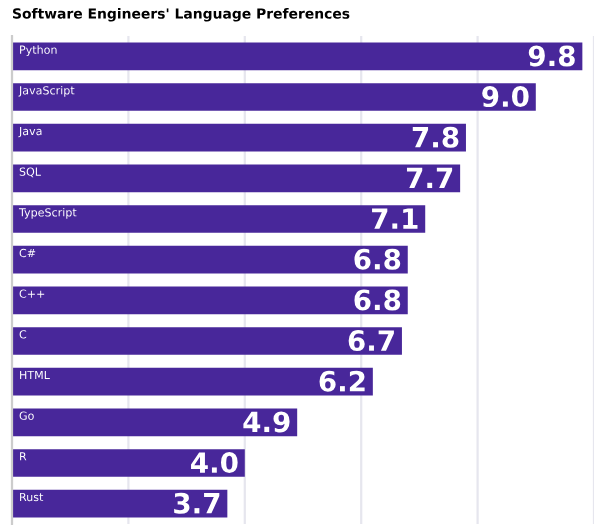  What do you see at coordinates (551, 56) in the screenshot?
I see `data-label: 9.8` at bounding box center [551, 56].